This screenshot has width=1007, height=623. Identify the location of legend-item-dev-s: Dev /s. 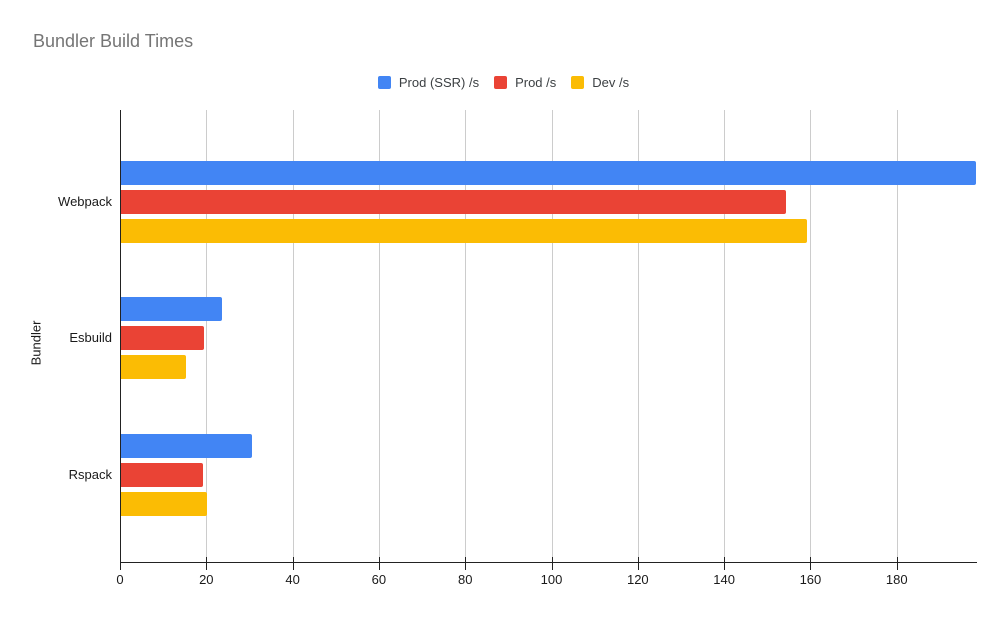
(600, 82).